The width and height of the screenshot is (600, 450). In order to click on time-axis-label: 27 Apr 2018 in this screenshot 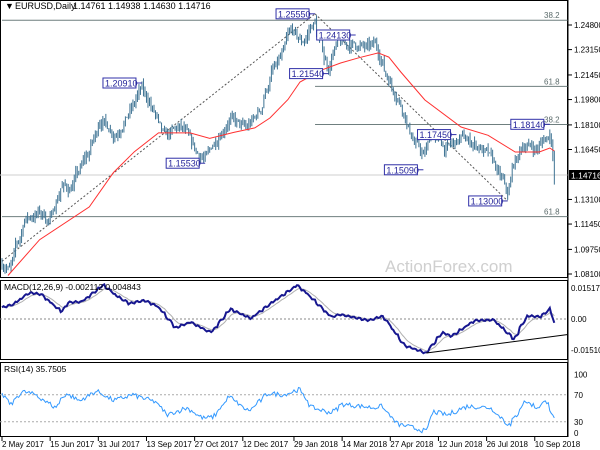, I will do `click(412, 444)`.